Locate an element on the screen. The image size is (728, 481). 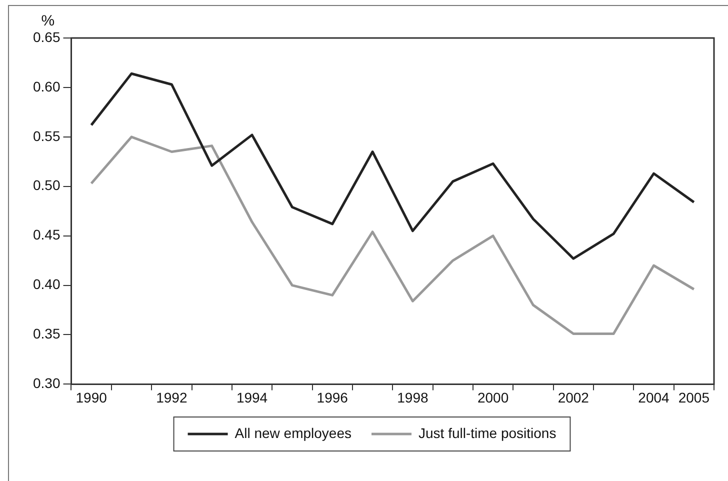
x-tick-label: 2000 is located at coordinates (493, 397).